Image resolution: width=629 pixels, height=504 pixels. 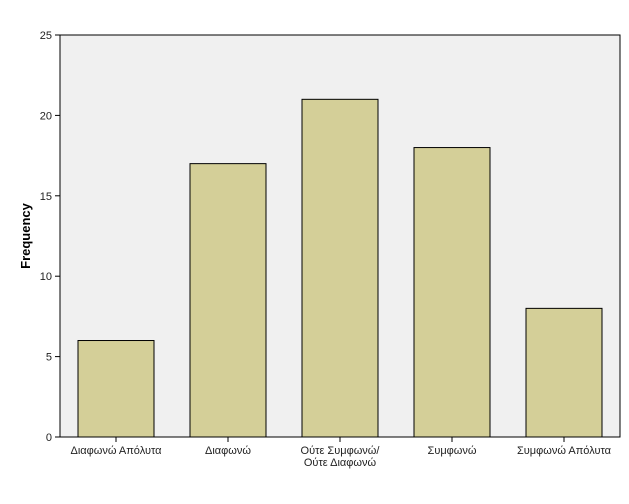 What do you see at coordinates (340, 463) in the screenshot?
I see `x-tick-label-line: Ούτε Διαφωνώ` at bounding box center [340, 463].